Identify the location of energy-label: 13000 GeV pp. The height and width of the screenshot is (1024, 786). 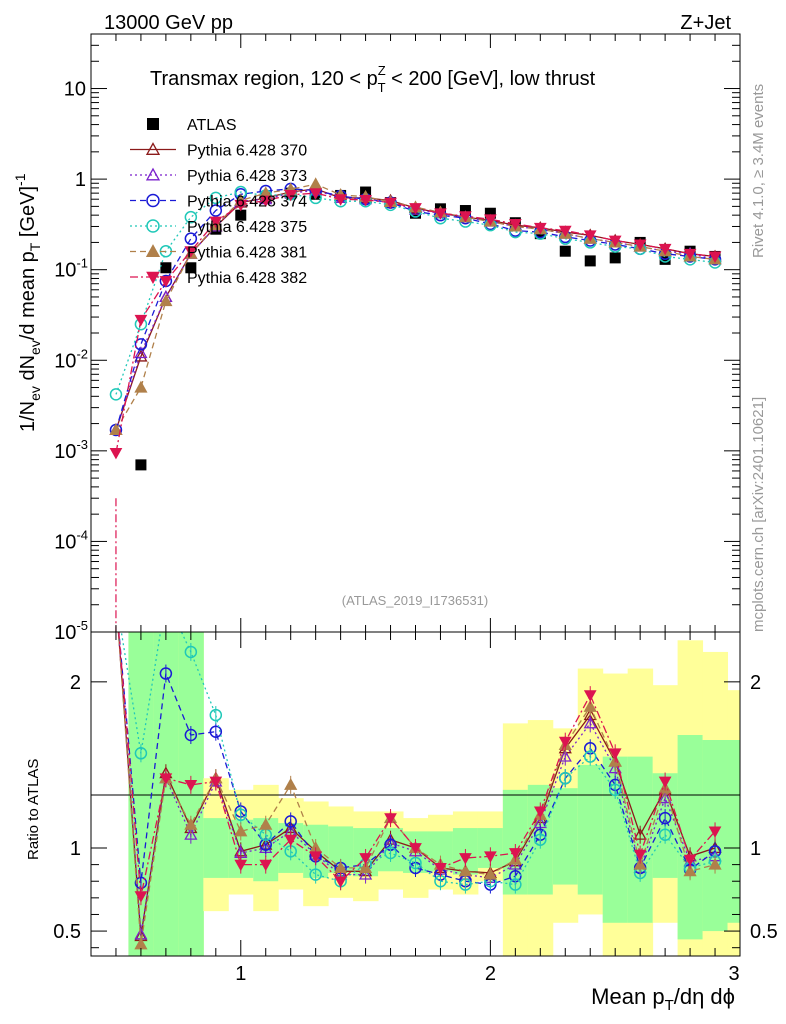
(168, 23).